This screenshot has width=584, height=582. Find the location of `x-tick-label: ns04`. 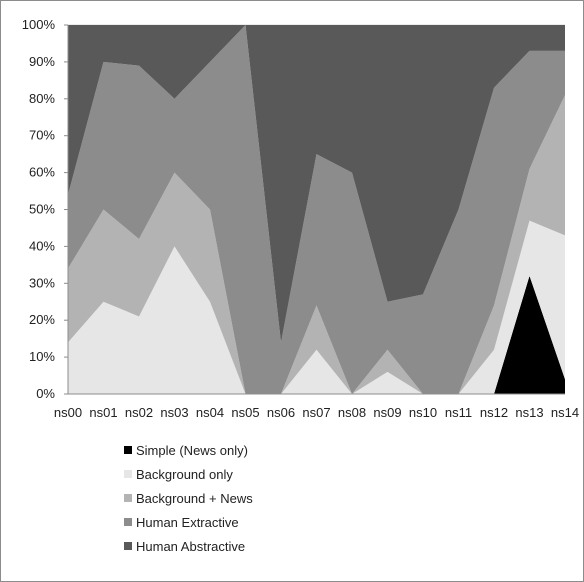

x-tick-label: ns04 is located at coordinates (210, 412).